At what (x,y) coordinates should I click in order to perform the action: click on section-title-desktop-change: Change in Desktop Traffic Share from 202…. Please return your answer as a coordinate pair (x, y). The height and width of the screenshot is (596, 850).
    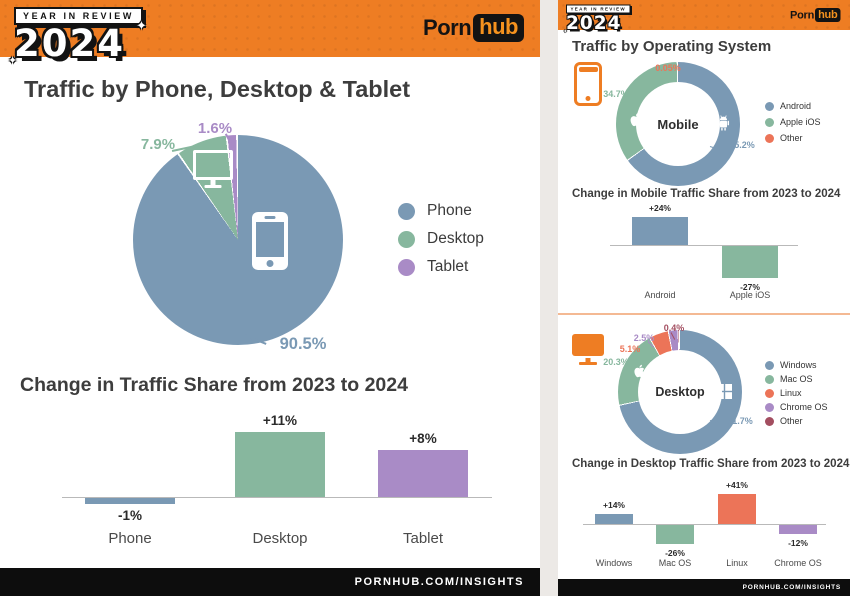
    Looking at the image, I should click on (711, 464).